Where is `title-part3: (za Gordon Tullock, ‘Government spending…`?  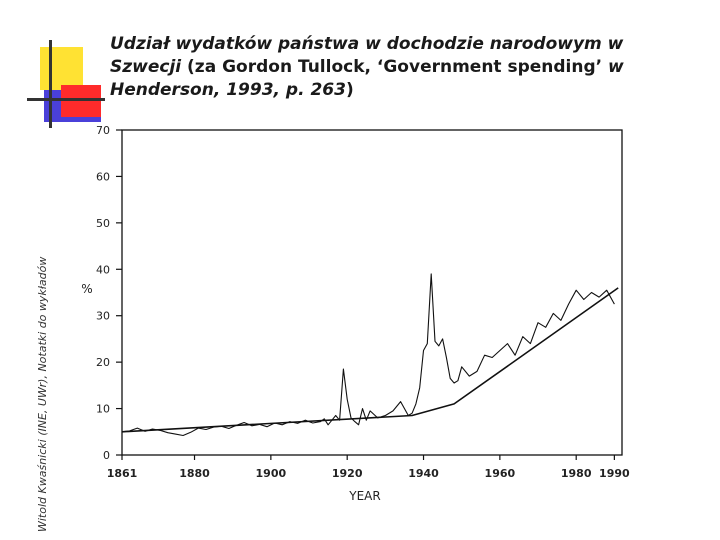
title-part3: (za Gordon Tullock, ‘Government spending… is located at coordinates (395, 67).